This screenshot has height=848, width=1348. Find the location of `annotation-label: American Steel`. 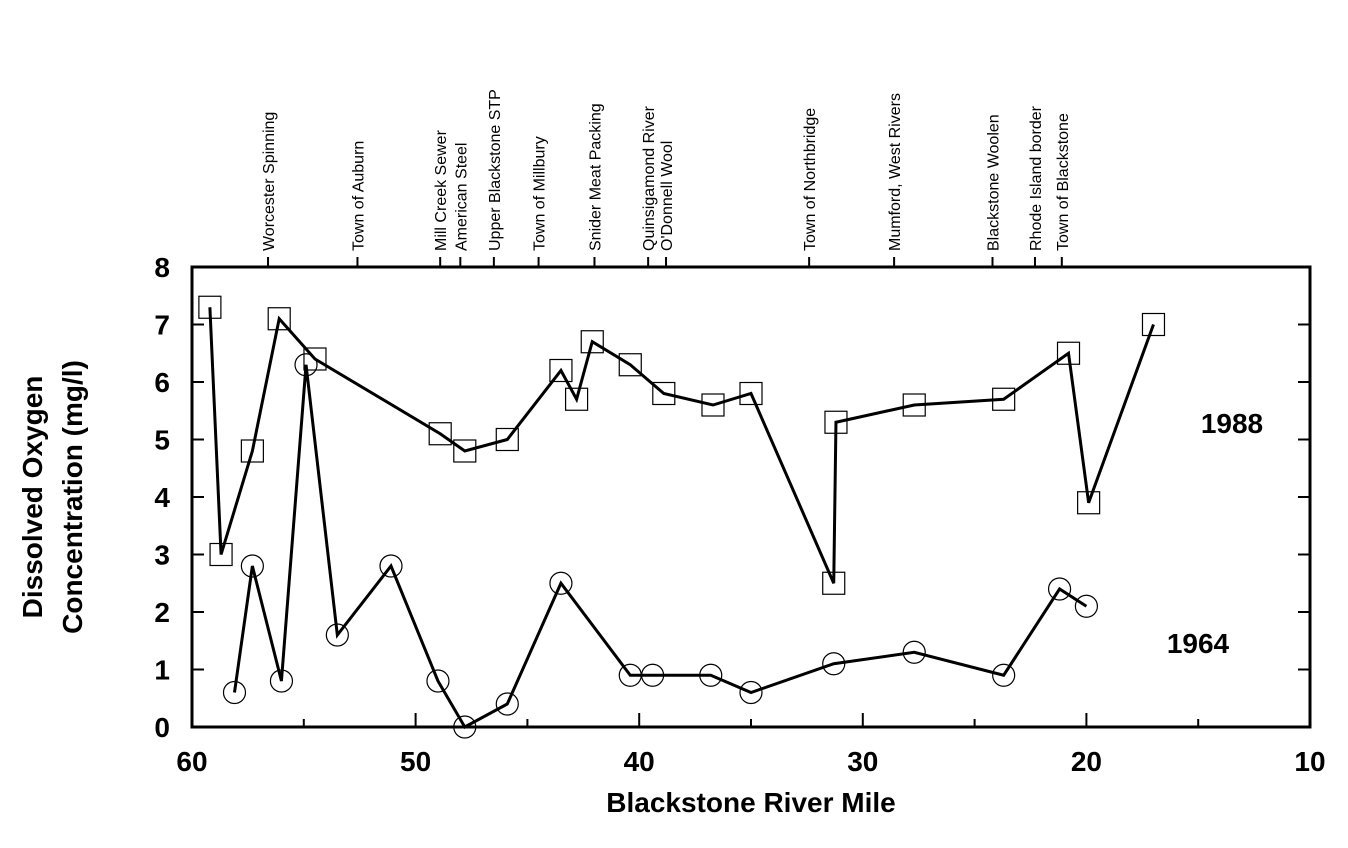

annotation-label: American Steel is located at coordinates (461, 197).